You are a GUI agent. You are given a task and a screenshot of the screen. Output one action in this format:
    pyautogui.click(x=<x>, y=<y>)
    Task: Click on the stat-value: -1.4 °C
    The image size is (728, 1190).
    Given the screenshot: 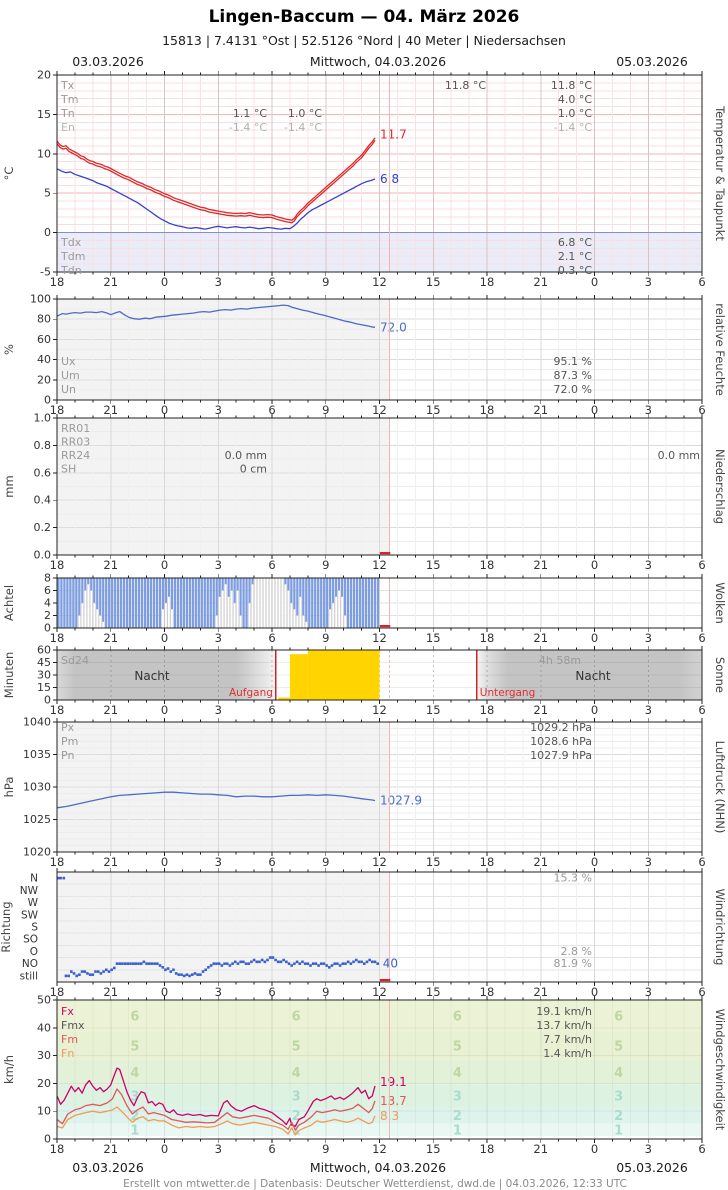 What is the action you would take?
    pyautogui.click(x=248, y=127)
    